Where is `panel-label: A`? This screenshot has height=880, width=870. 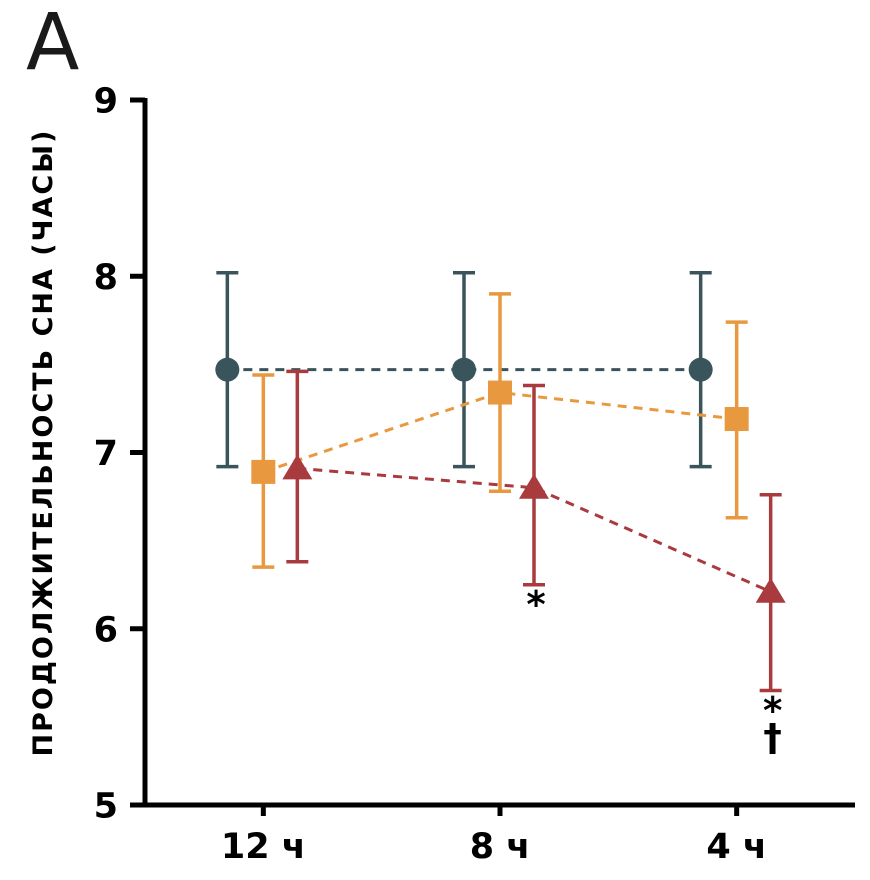 panel-label: A is located at coordinates (53, 44).